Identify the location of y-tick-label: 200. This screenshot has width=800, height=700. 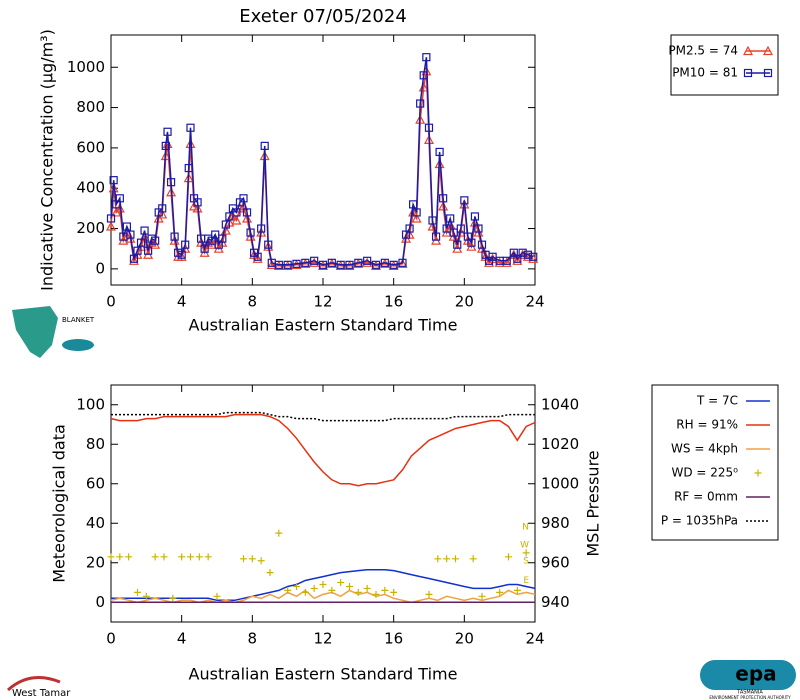
(90, 228).